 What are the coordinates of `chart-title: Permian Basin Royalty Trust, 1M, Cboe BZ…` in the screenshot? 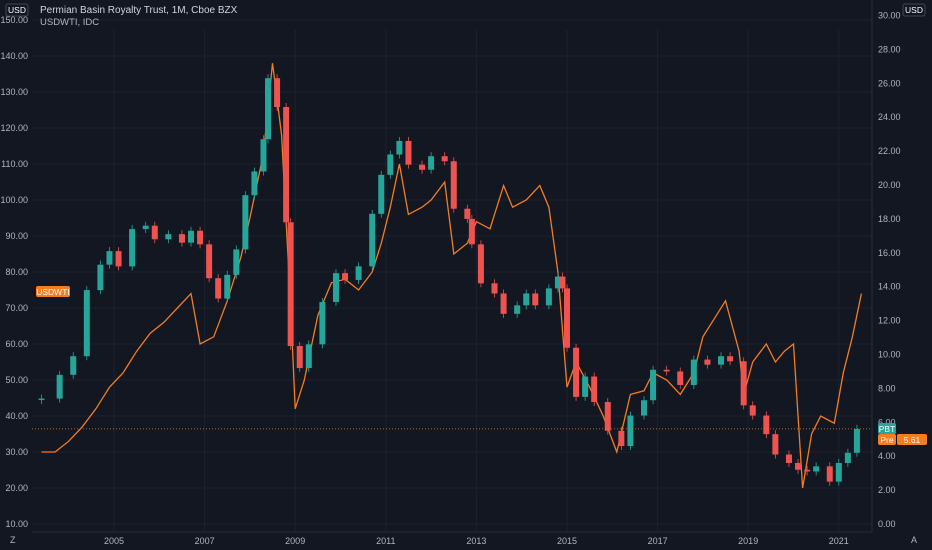 It's located at (139, 10).